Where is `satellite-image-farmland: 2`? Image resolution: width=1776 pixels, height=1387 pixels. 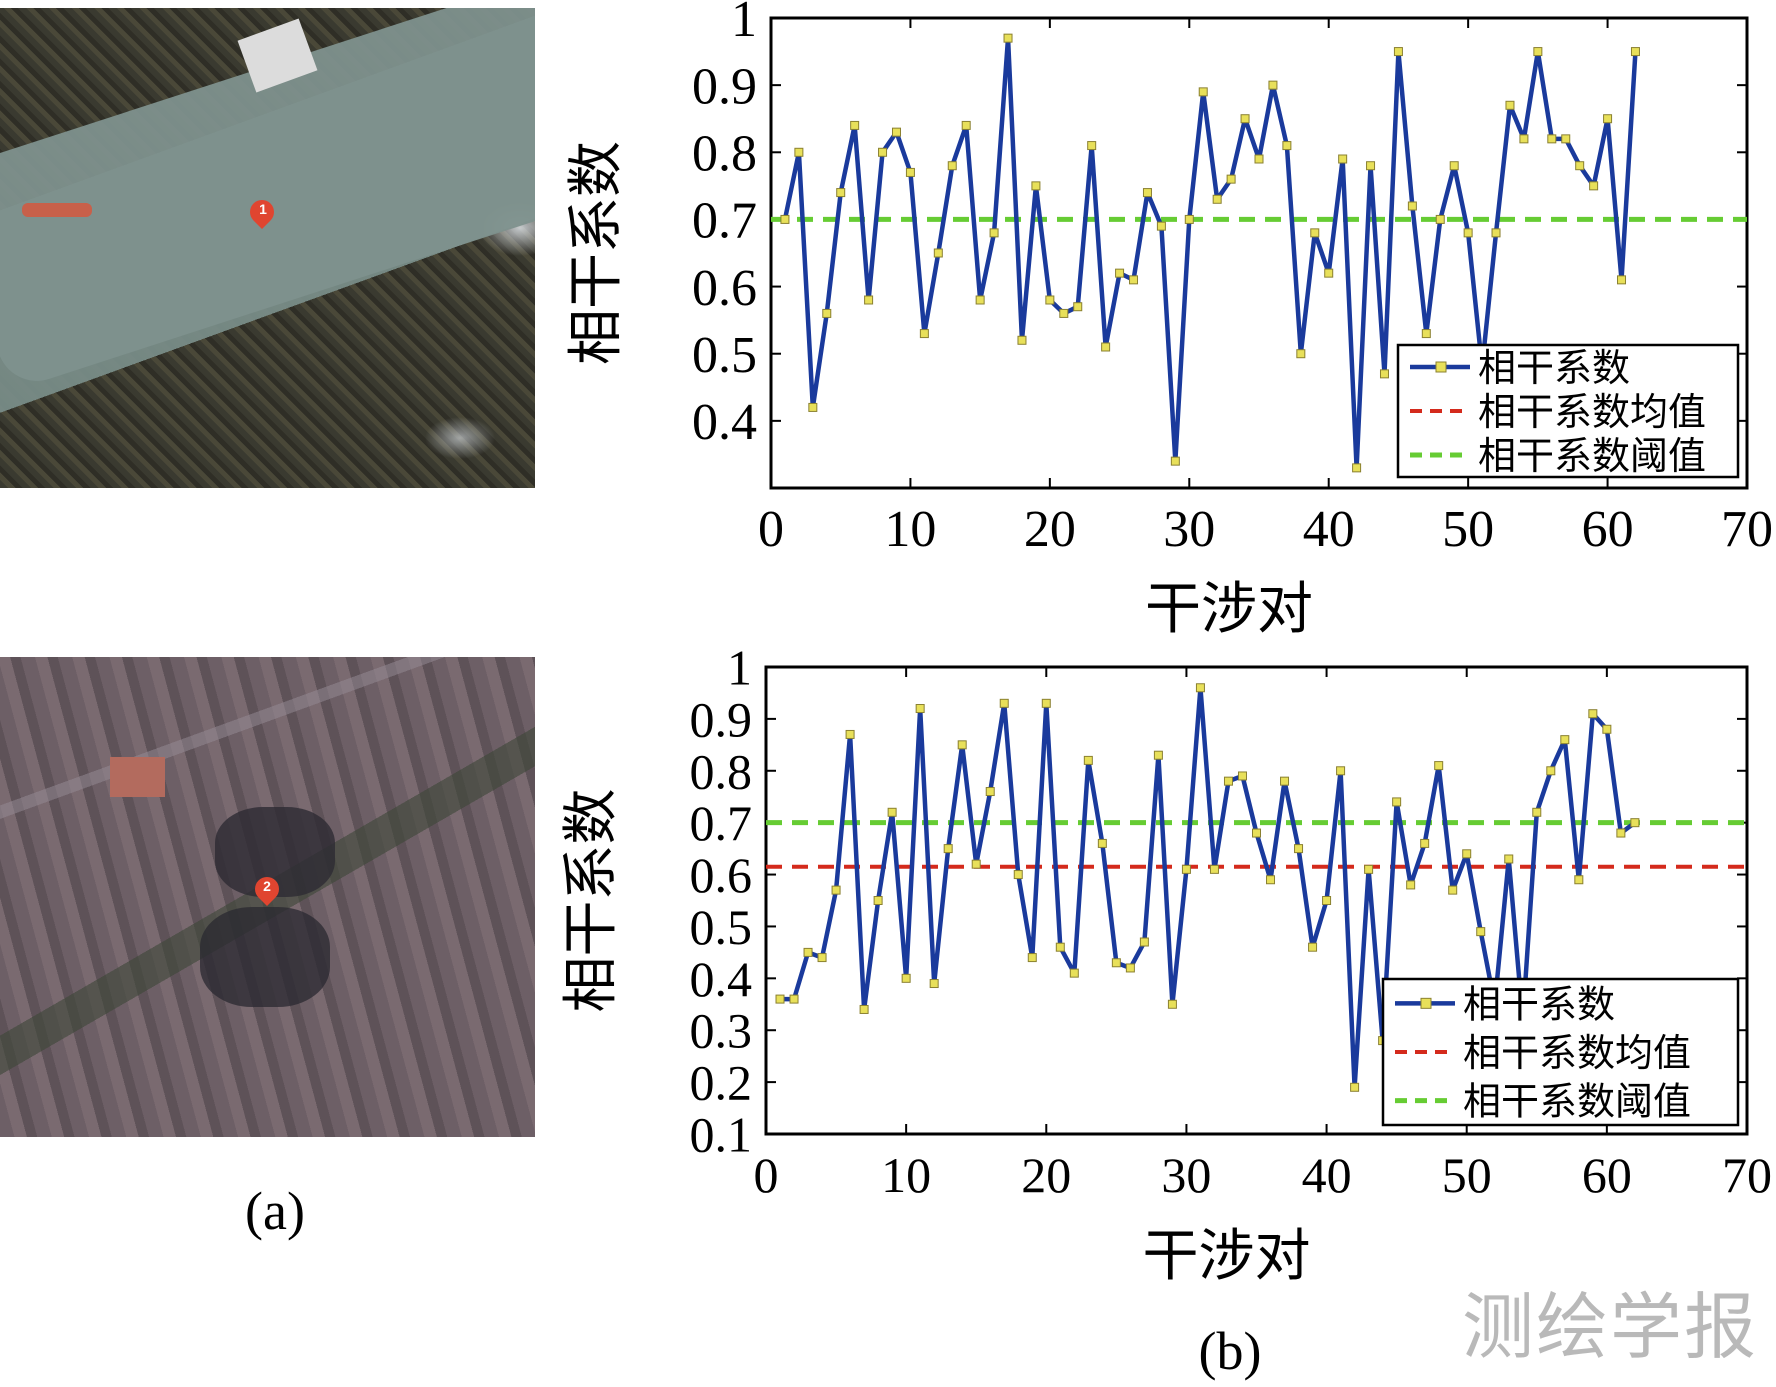 satellite-image-farmland: 2 is located at coordinates (267, 897).